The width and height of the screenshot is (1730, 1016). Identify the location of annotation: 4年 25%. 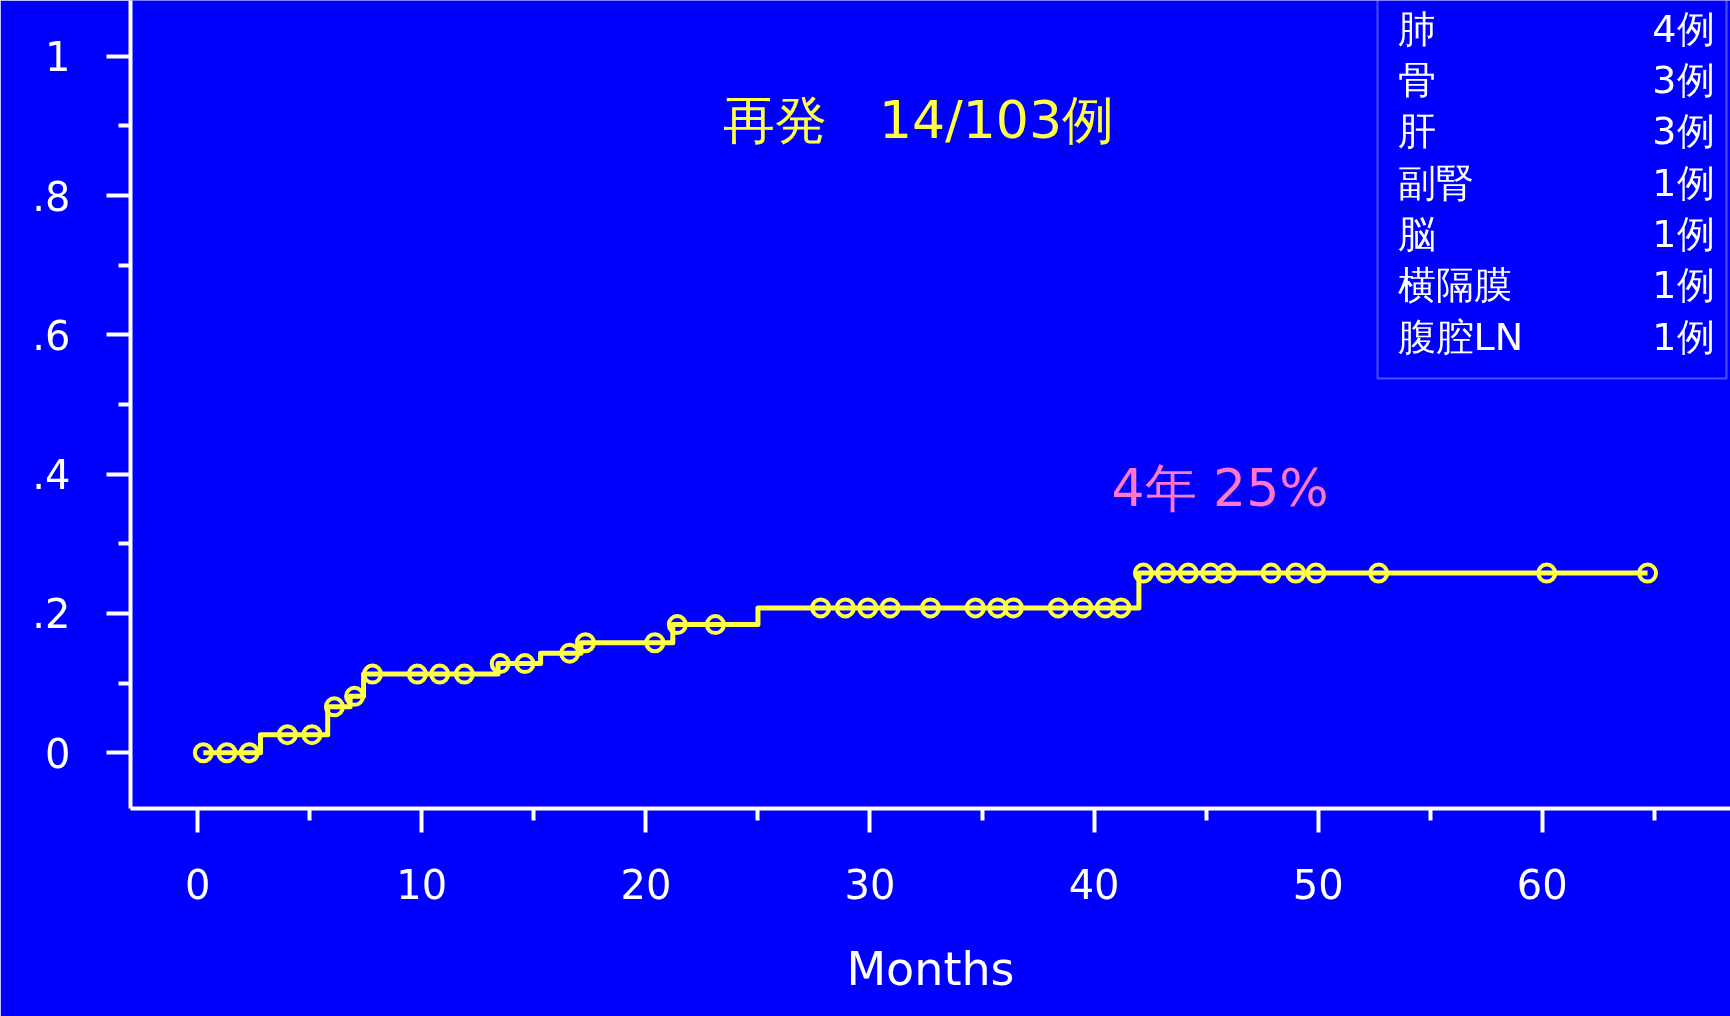
(1220, 488).